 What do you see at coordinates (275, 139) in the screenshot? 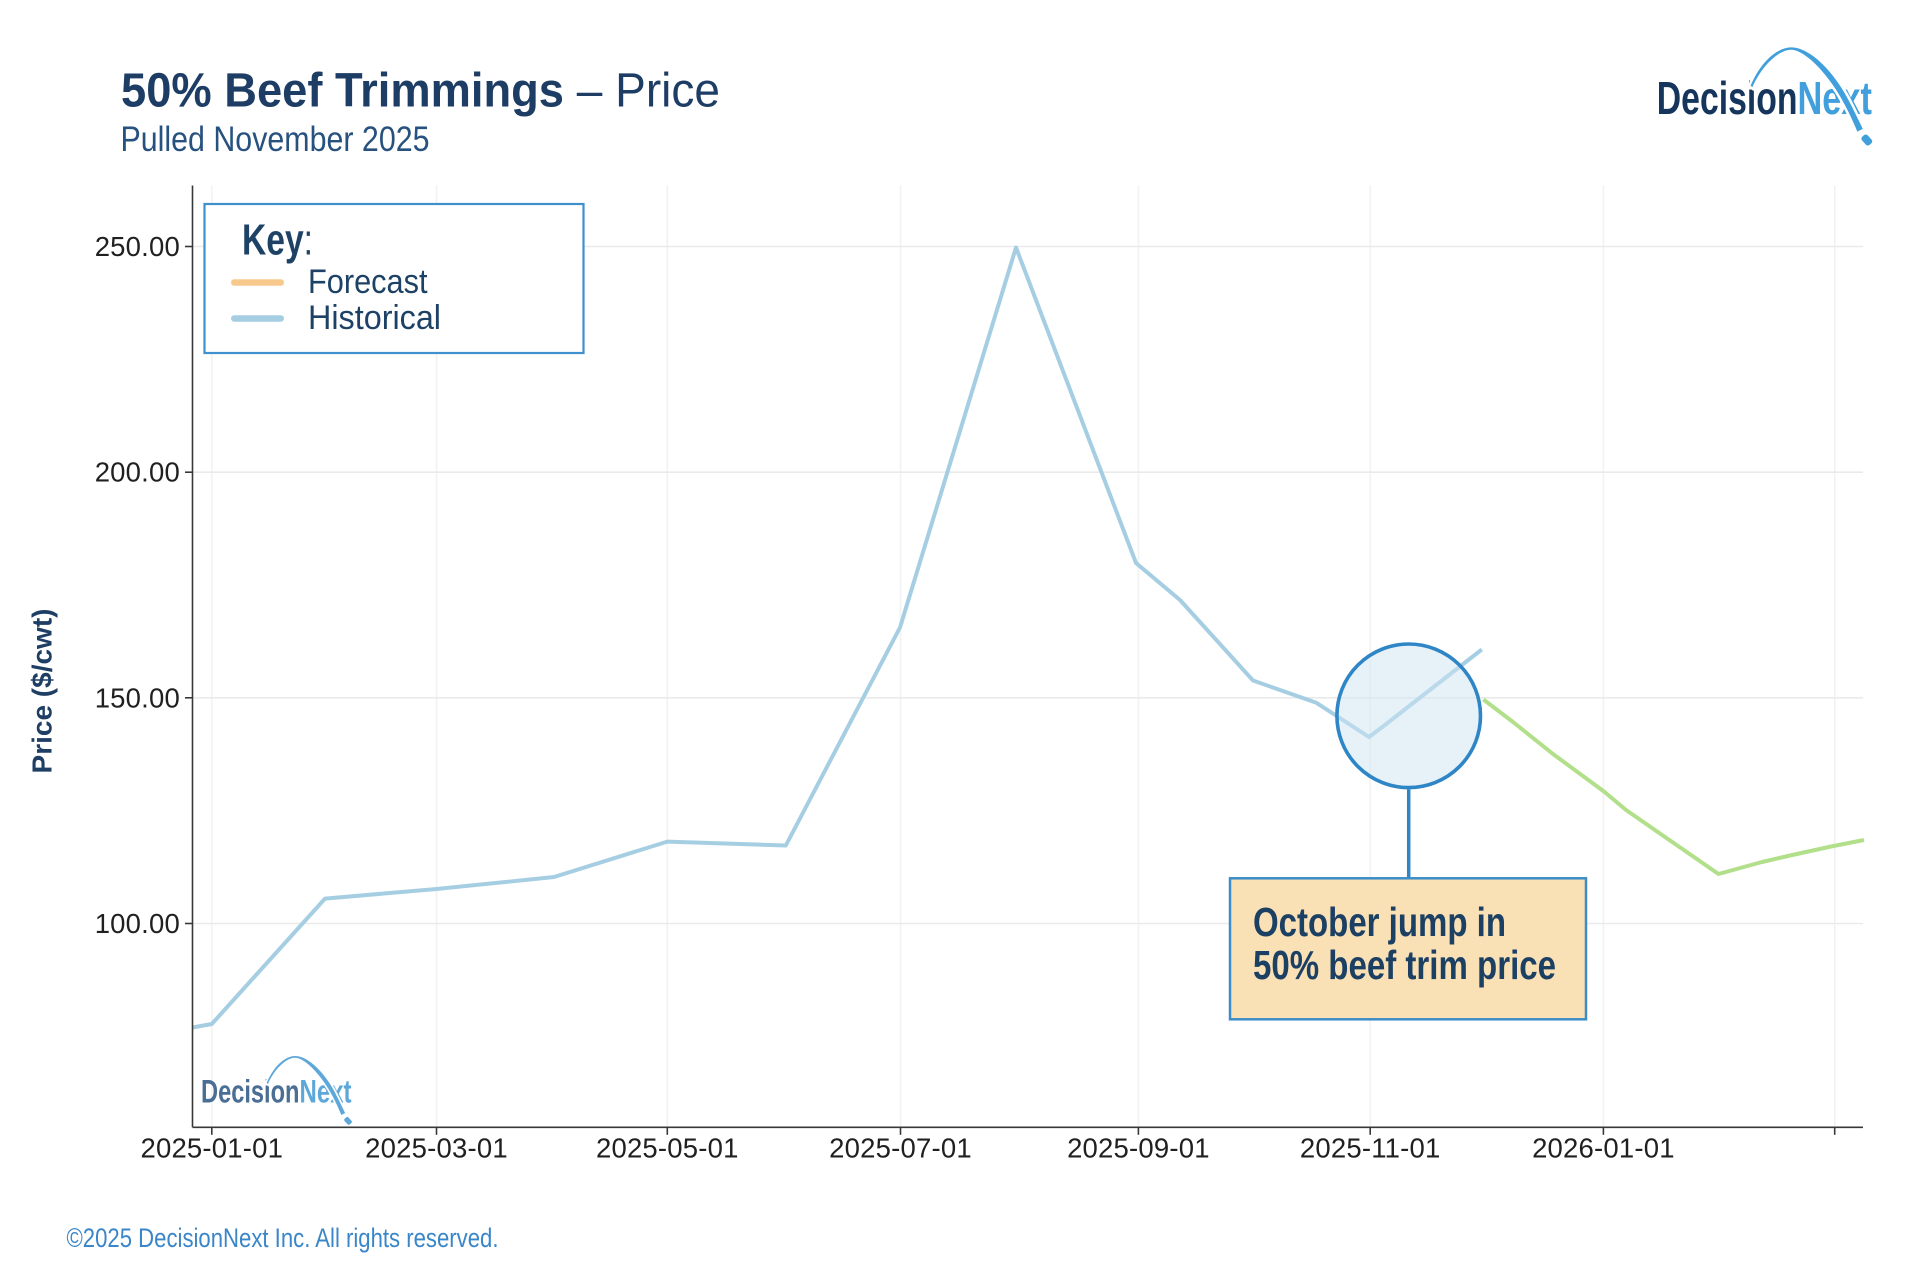
I see `svg-text: Pulled November 2025` at bounding box center [275, 139].